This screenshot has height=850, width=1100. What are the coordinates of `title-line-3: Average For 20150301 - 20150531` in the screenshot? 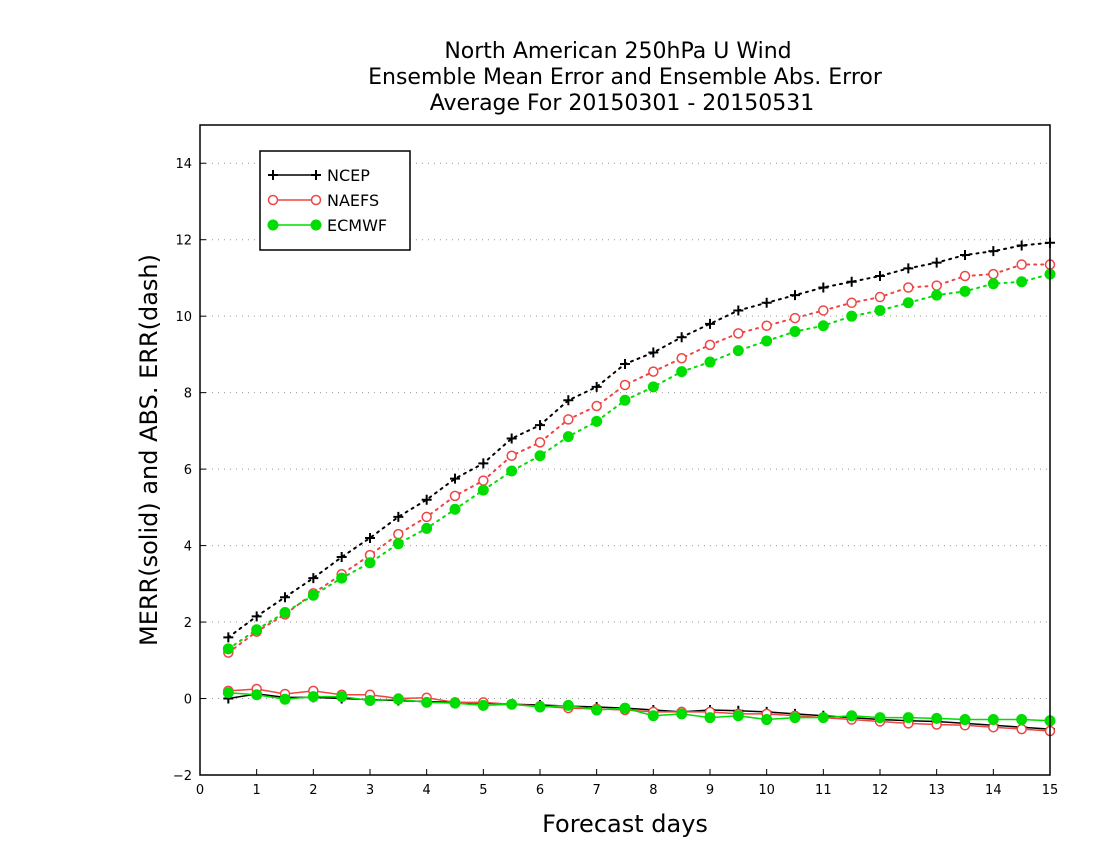 It's located at (622, 103).